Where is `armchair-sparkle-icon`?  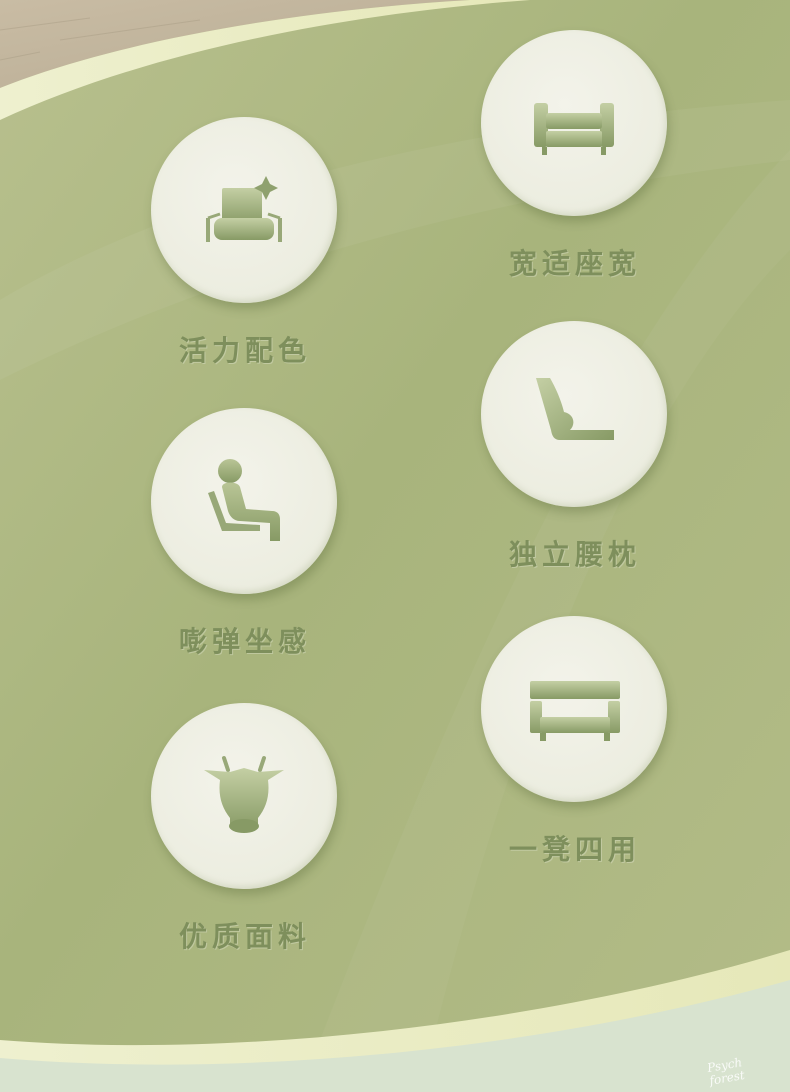 armchair-sparkle-icon is located at coordinates (244, 209).